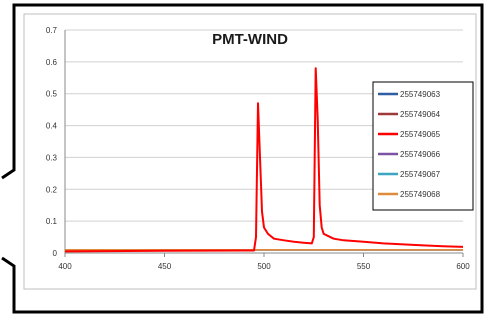  What do you see at coordinates (420, 194) in the screenshot?
I see `legend-label: 255749068` at bounding box center [420, 194].